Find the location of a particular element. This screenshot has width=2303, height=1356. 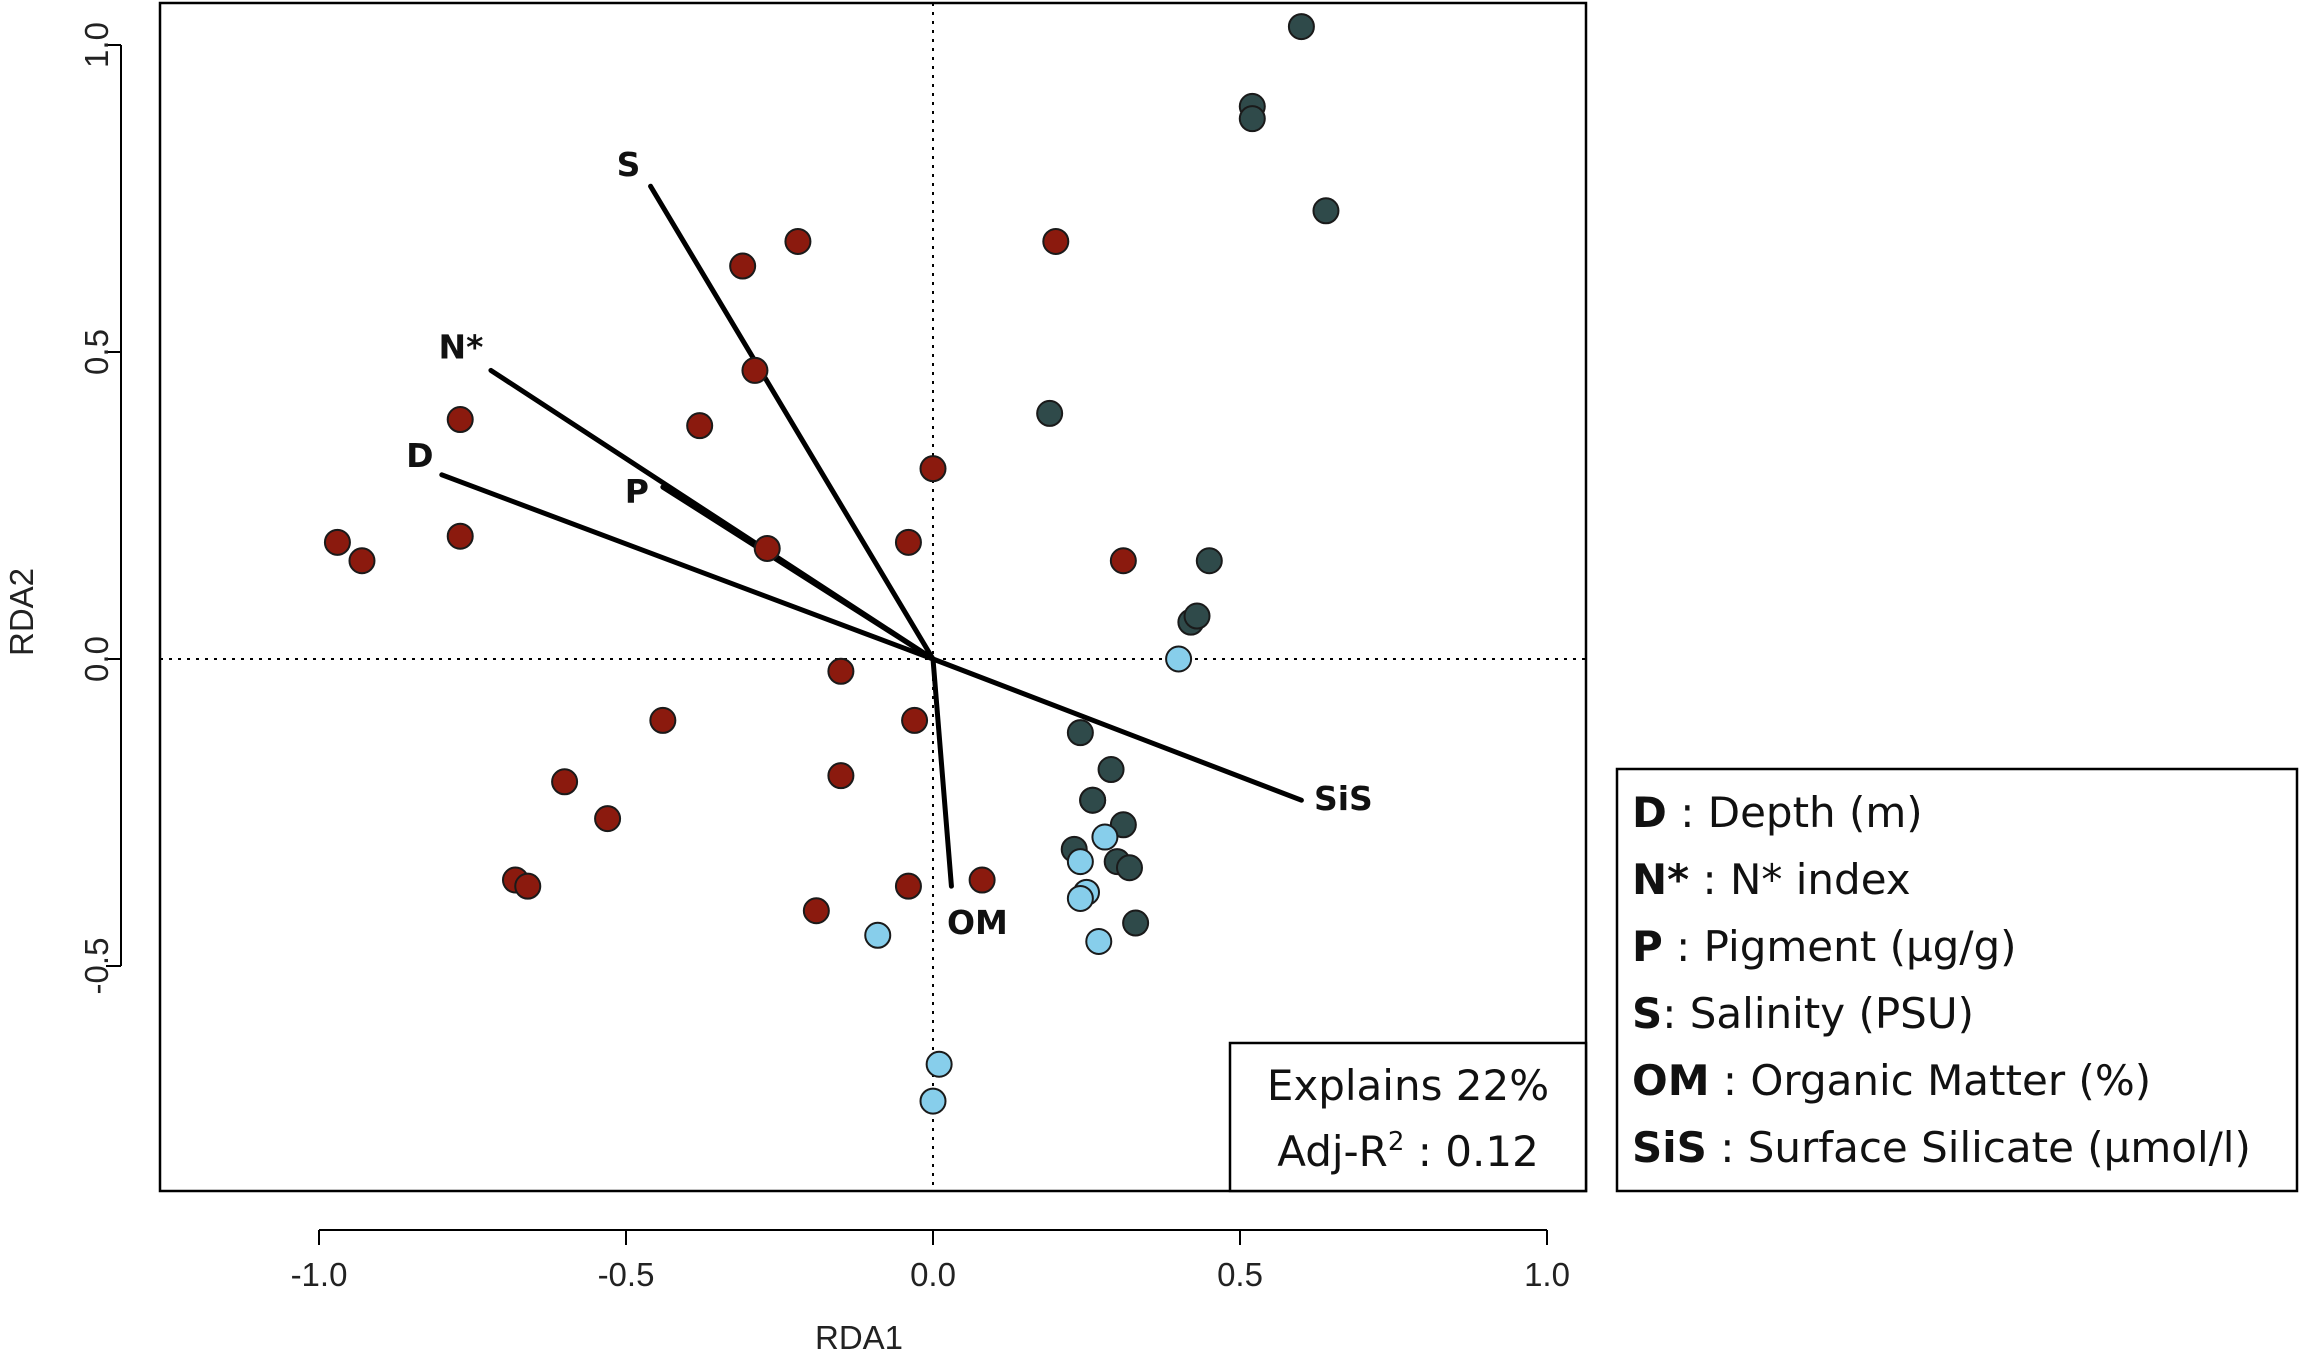

legend-code: D is located at coordinates (1649, 812).